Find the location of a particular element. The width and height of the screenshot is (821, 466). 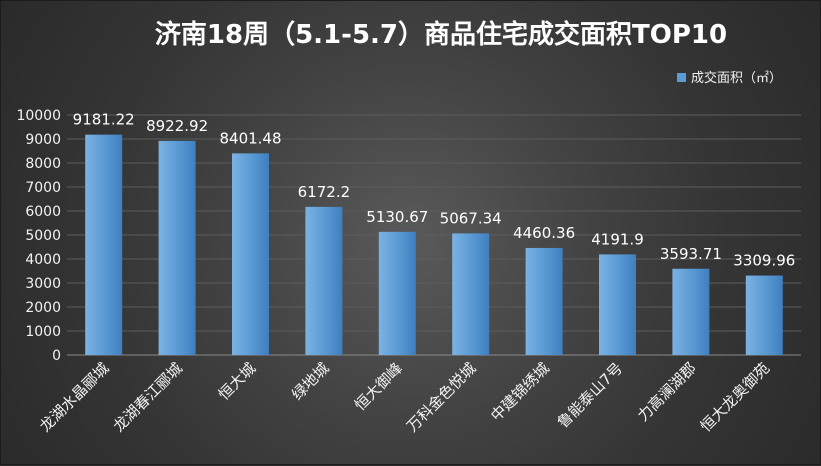

legend-label: 成交面积（㎡） is located at coordinates (736, 78).